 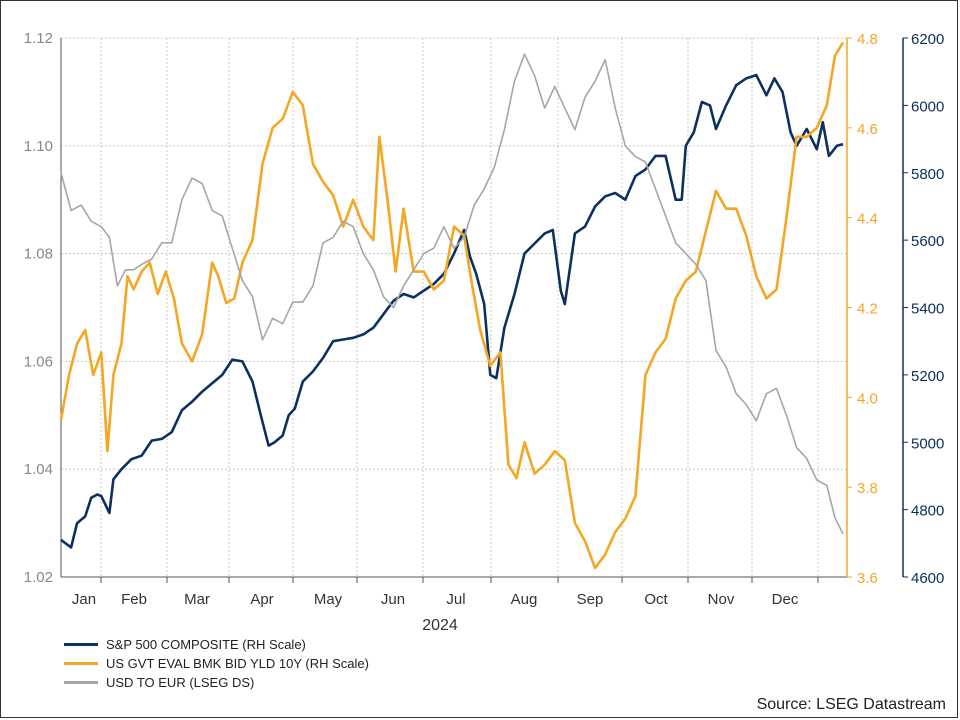 What do you see at coordinates (867, 129) in the screenshot?
I see `right-inner-tick-label: 4.6` at bounding box center [867, 129].